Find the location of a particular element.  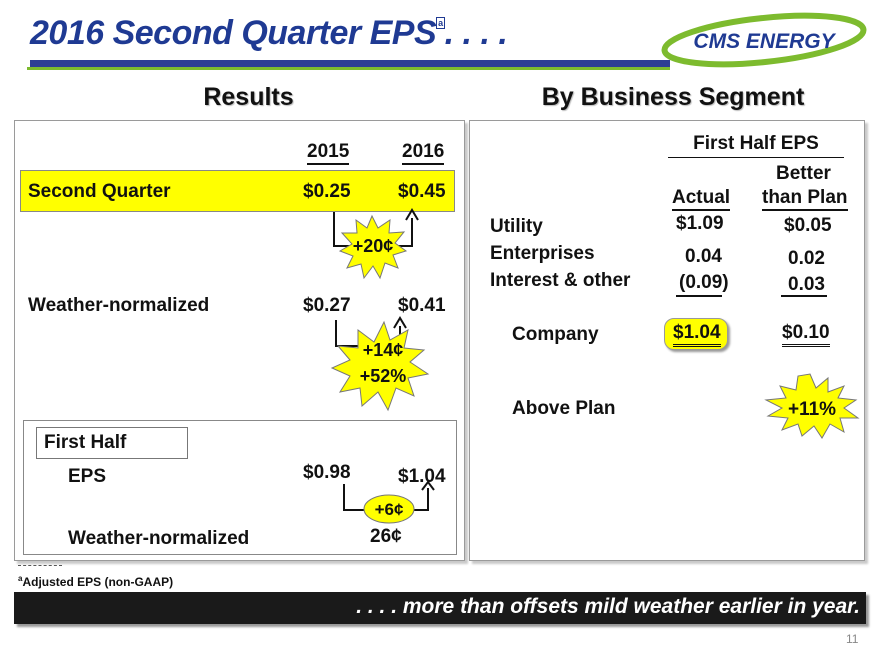

q2-2016-value: $0.45 is located at coordinates (422, 191).